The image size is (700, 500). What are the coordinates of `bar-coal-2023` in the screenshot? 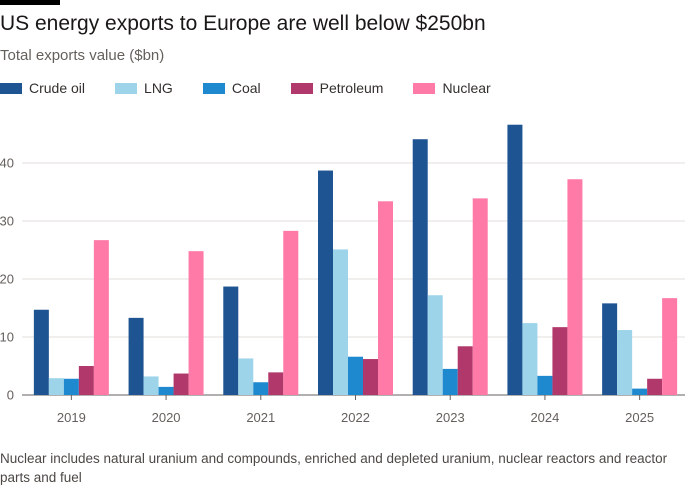 It's located at (450, 381).